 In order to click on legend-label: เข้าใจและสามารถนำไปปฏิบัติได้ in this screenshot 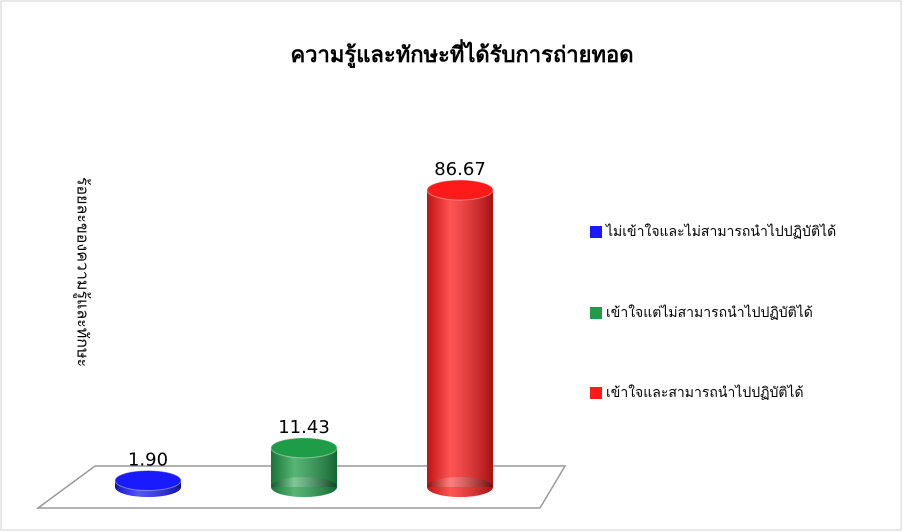, I will do `click(705, 392)`.